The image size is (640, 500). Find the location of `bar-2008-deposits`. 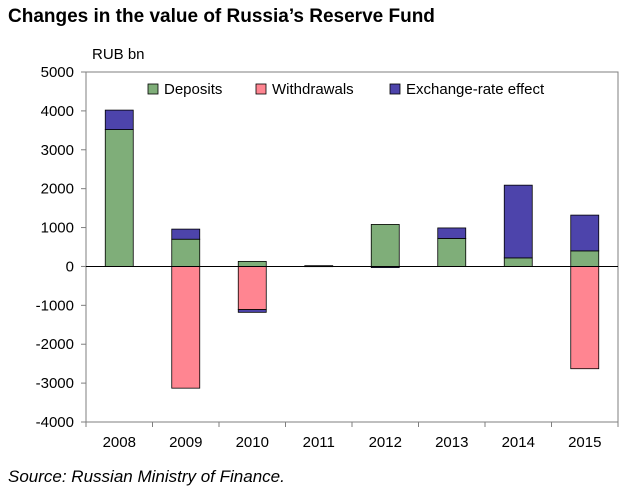

bar-2008-deposits is located at coordinates (119, 198).